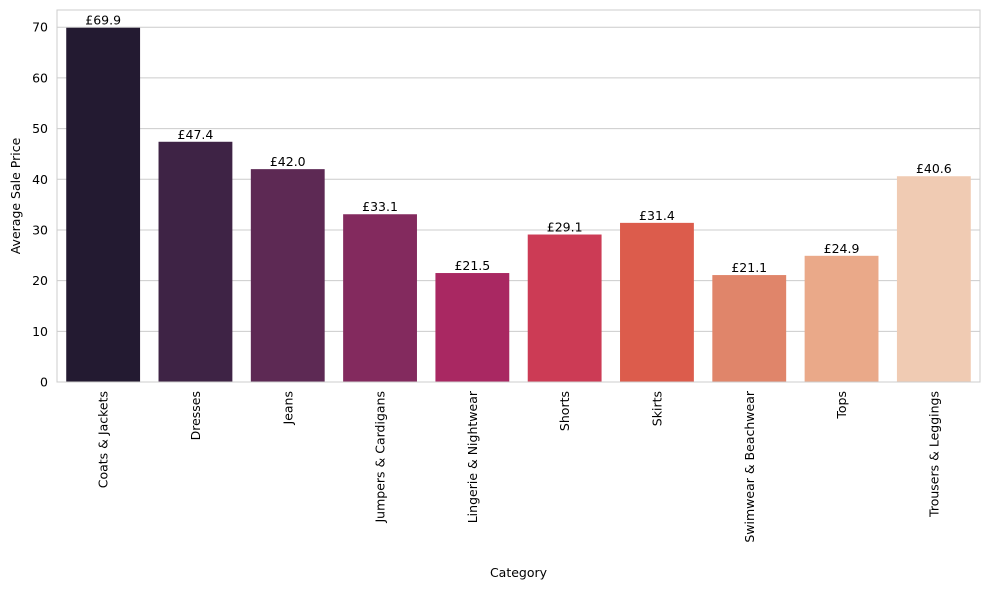 The width and height of the screenshot is (989, 590). I want to click on x-tick-label: Jeans, so click(287, 408).